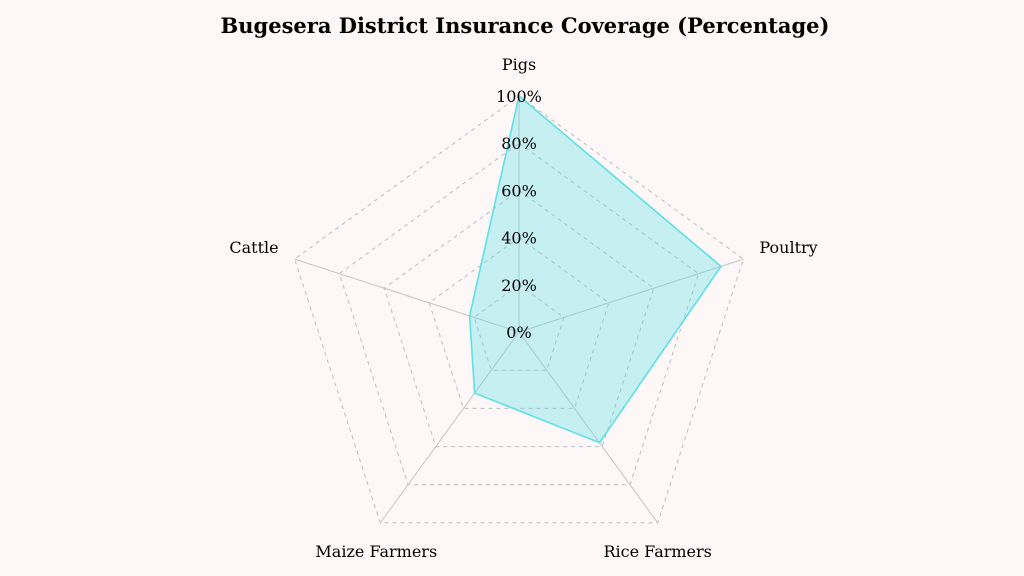 The width and height of the screenshot is (1024, 576). Describe the element at coordinates (788, 247) in the screenshot. I see `category-label-poultry: Poultry` at that location.